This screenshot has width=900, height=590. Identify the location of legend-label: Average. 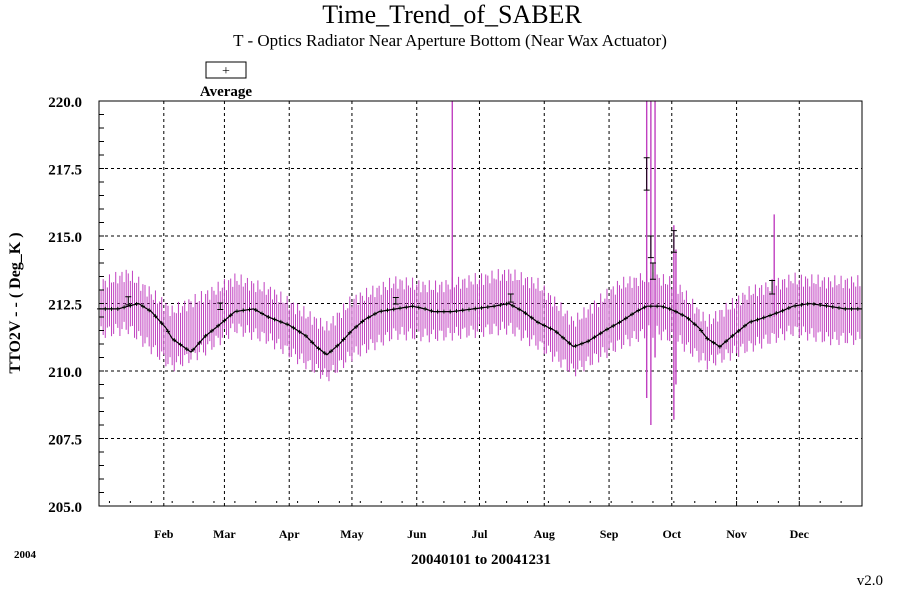
(226, 92).